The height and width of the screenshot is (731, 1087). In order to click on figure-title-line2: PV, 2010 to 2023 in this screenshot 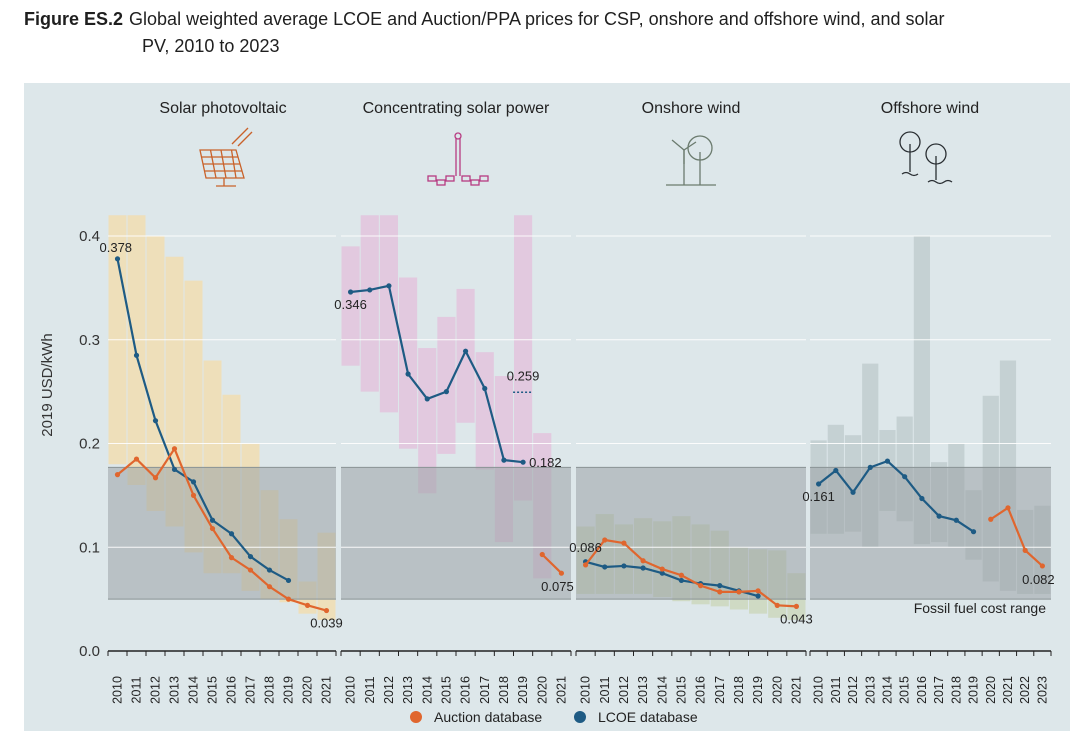, I will do `click(211, 46)`.